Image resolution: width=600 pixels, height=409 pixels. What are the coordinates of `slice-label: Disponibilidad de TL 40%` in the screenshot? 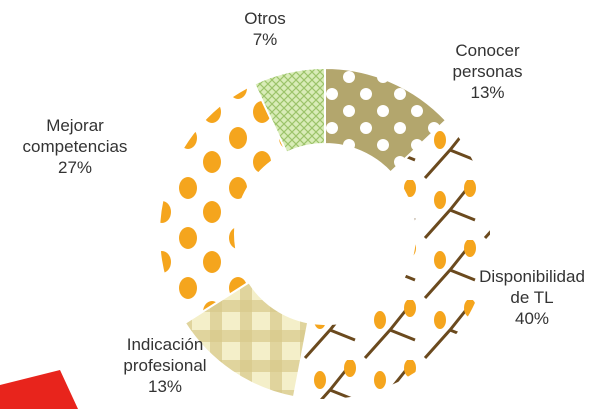 It's located at (532, 297).